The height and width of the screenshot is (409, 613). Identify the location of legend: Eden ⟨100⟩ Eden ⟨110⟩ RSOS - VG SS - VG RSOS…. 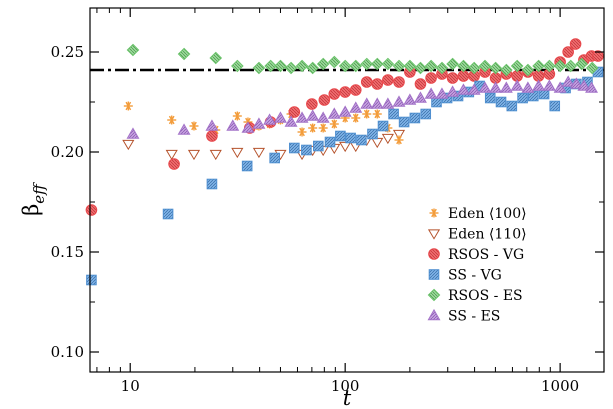
(477, 265).